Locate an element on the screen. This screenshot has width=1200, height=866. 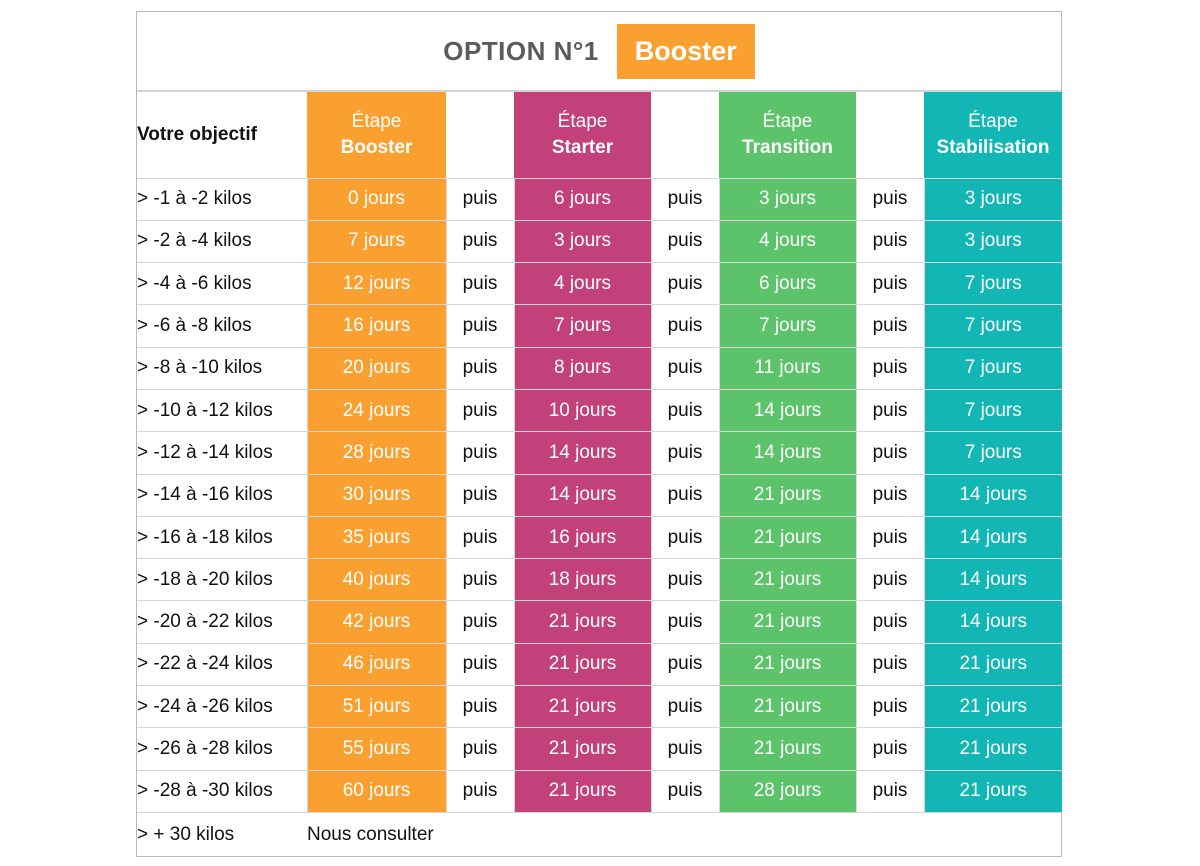
goal-cell: > -20 à -22 kilos is located at coordinates (222, 622).